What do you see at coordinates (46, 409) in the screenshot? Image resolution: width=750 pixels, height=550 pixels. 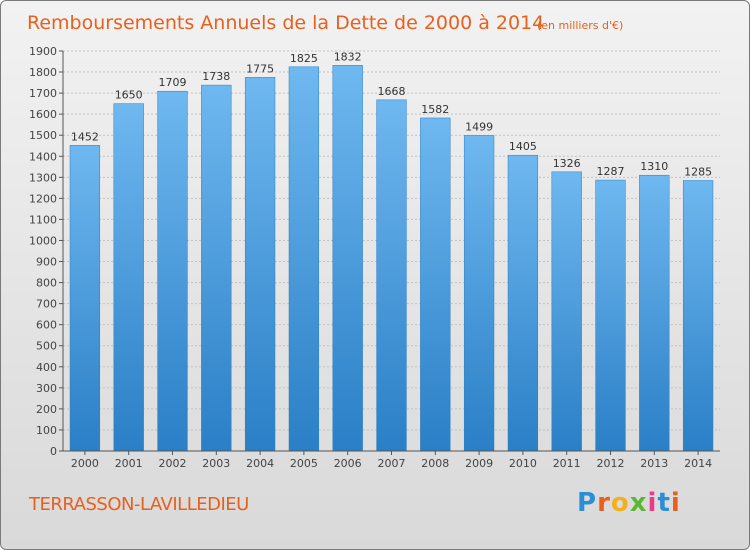 I see `y-tick-label: 200` at bounding box center [46, 409].